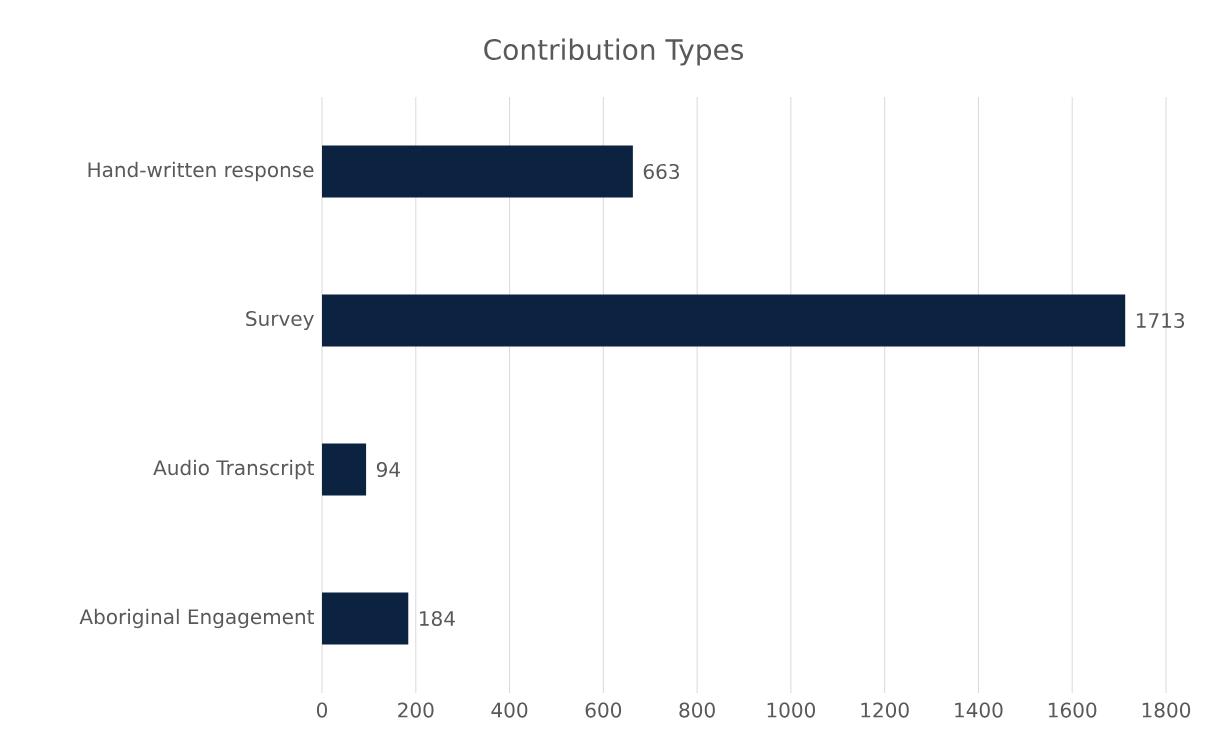 This screenshot has width=1227, height=755. Describe the element at coordinates (388, 469) in the screenshot. I see `data-label: 94` at that location.